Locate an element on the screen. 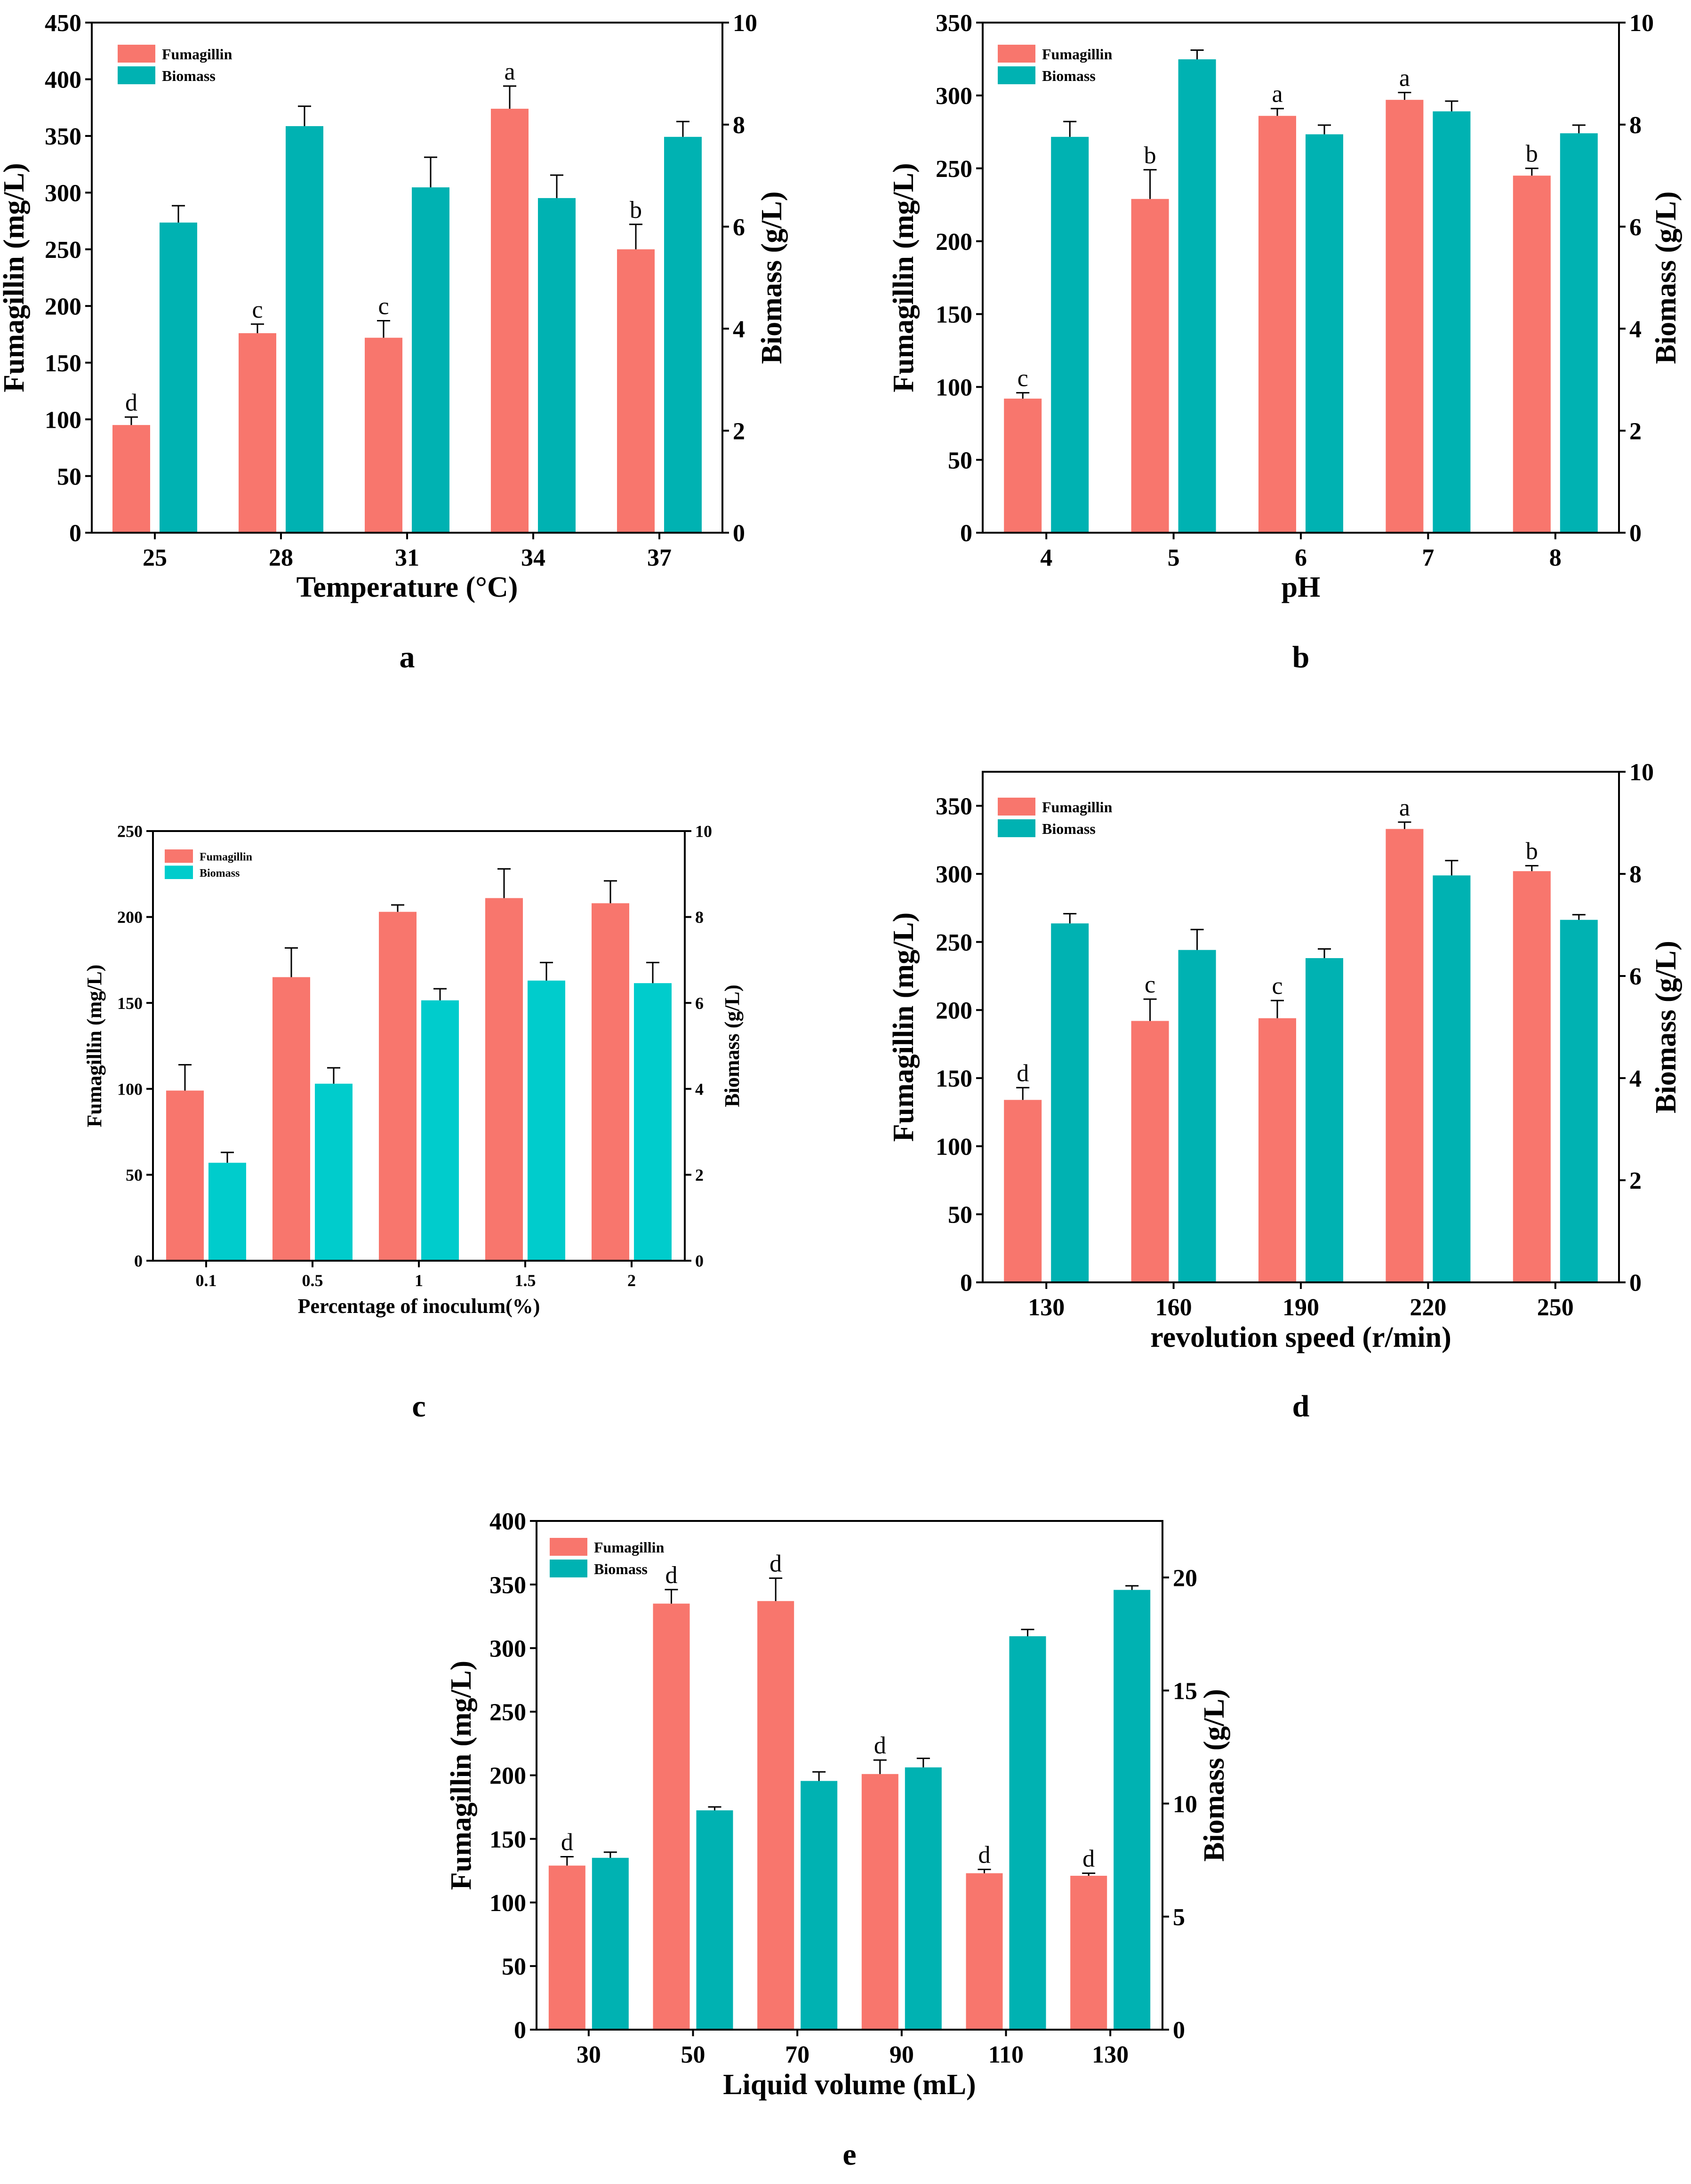  x-tick-label: 0.5 is located at coordinates (312, 1280).